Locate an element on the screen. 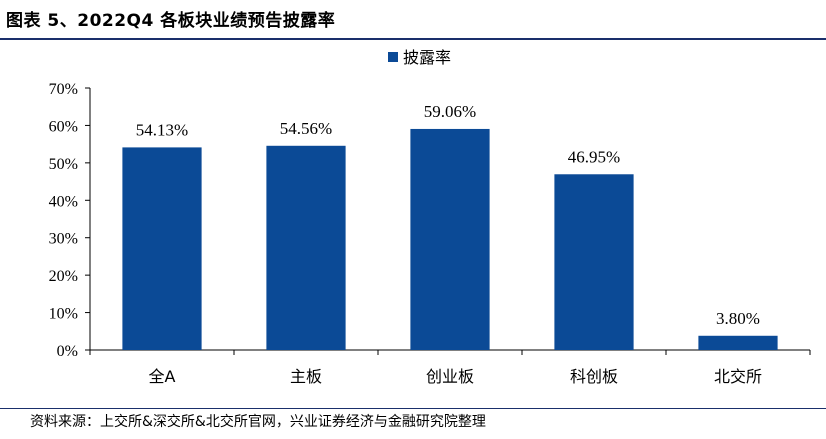 This screenshot has width=826, height=439. data-label: 54.13% is located at coordinates (162, 129).